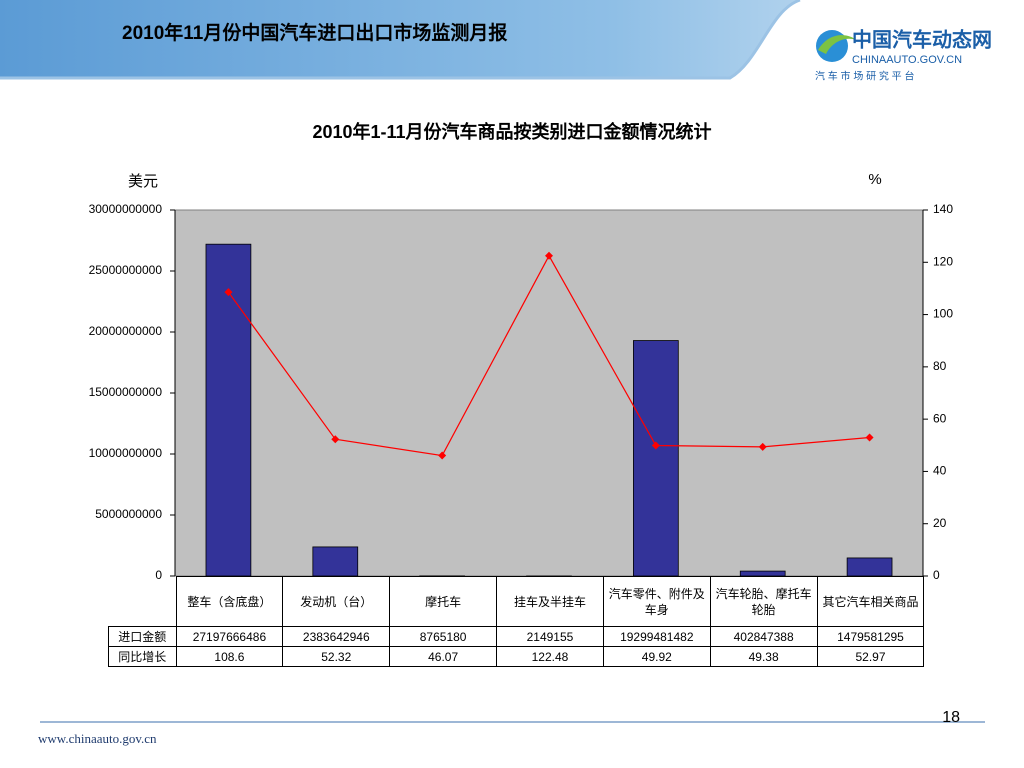 The height and width of the screenshot is (768, 1024). What do you see at coordinates (142, 656) in the screenshot?
I see `series-name-cell: 同比增长` at bounding box center [142, 656].